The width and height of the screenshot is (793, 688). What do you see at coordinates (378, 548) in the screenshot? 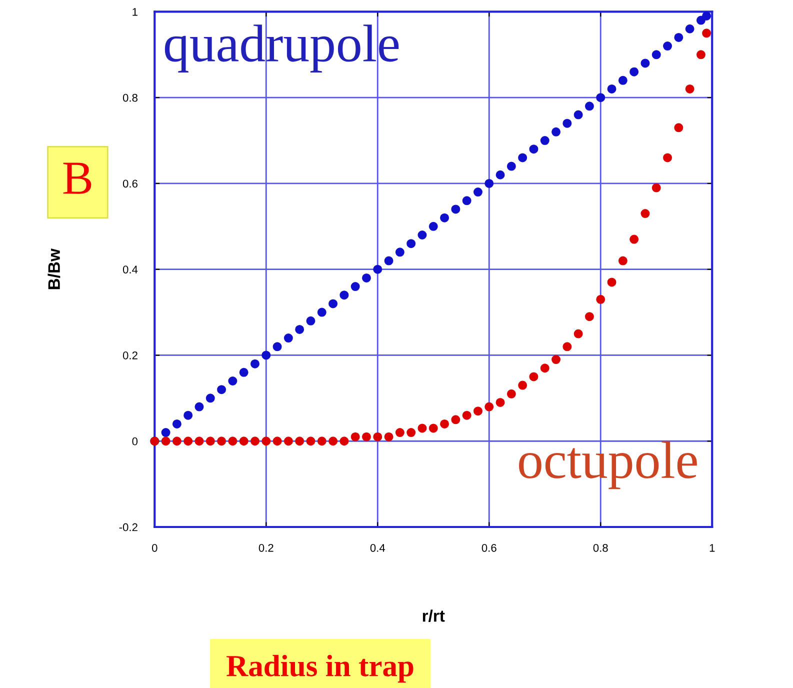
I see `x-tick-label: 0.4` at bounding box center [378, 548].